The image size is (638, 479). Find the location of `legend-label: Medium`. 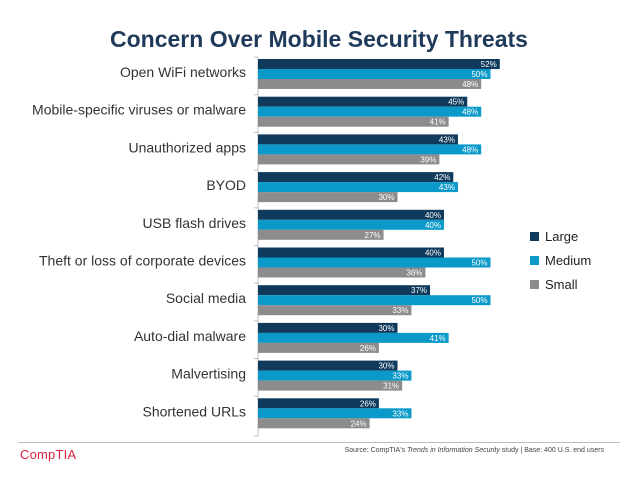

legend-label: Medium is located at coordinates (568, 260).